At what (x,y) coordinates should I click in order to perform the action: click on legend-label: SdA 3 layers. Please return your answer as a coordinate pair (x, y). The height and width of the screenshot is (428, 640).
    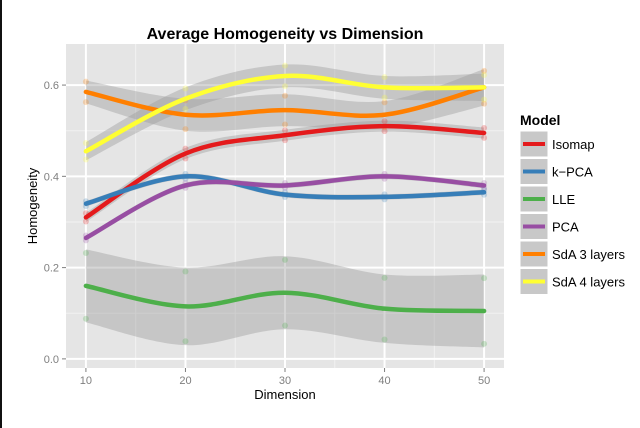
    Looking at the image, I should click on (588, 254).